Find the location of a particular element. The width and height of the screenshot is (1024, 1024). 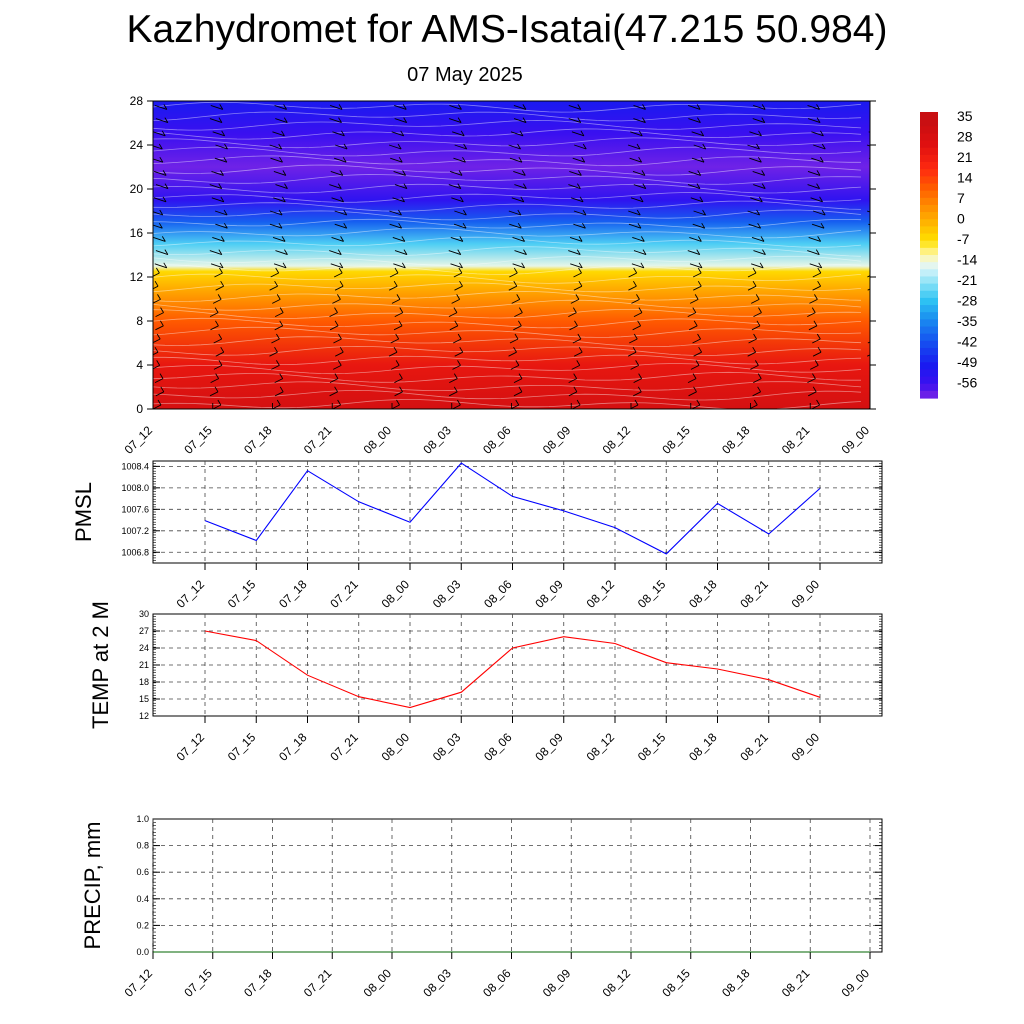

x-tick-label: 07_21 is located at coordinates (344, 594).